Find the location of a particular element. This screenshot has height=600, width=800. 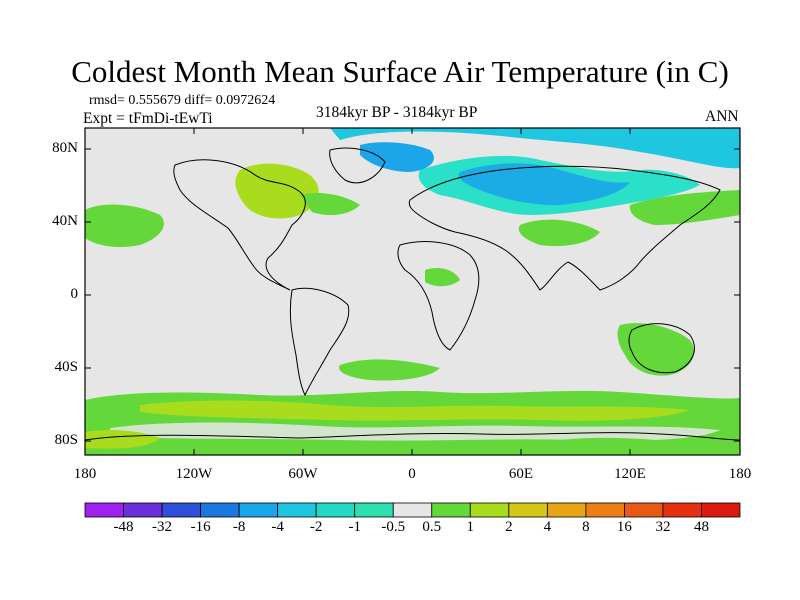

coastline-antarctica is located at coordinates (412, 436).